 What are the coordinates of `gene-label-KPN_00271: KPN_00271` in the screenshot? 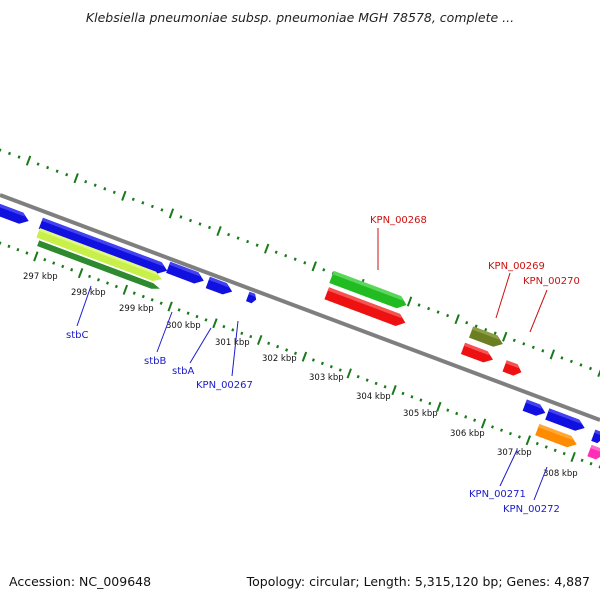 It's located at (497, 494).